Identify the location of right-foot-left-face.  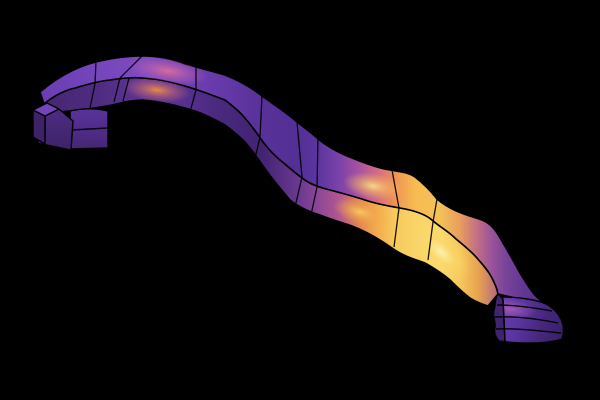
(499, 318).